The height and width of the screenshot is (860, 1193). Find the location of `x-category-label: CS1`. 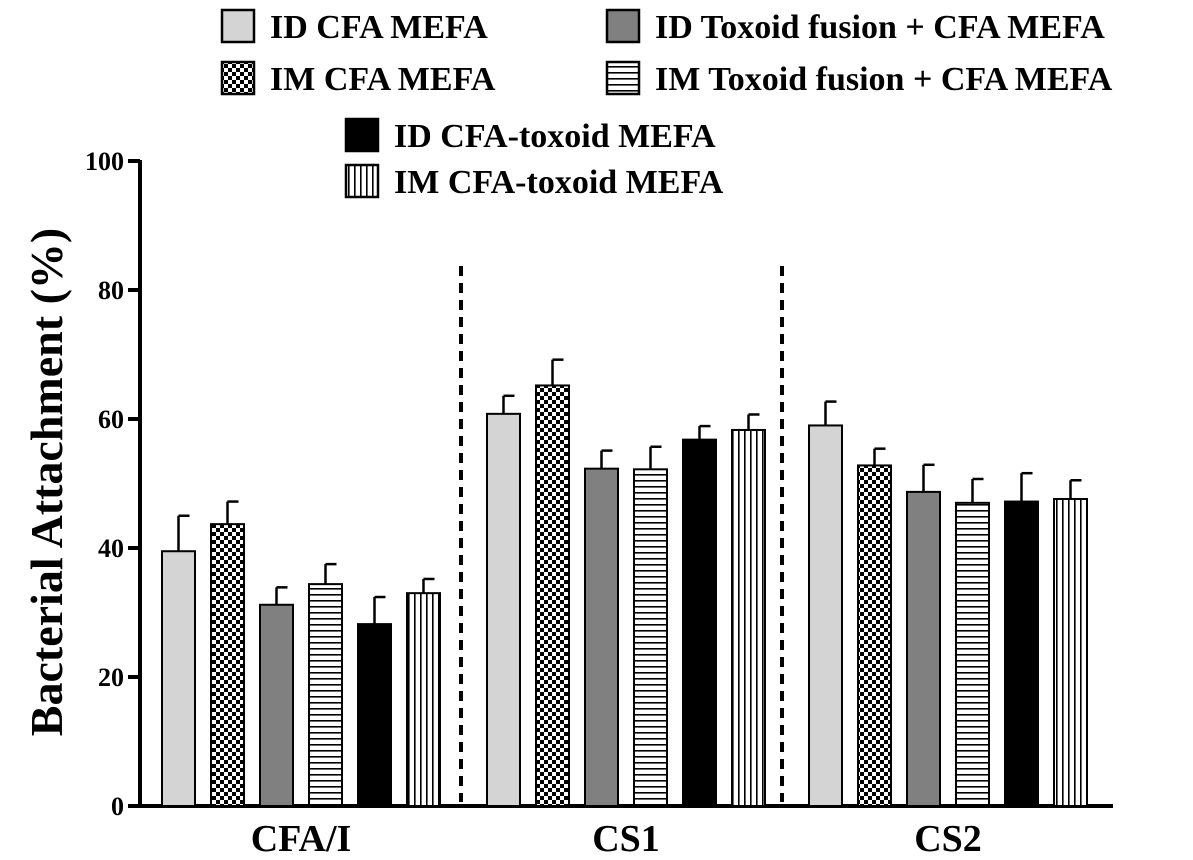

x-category-label: CS1 is located at coordinates (626, 839).